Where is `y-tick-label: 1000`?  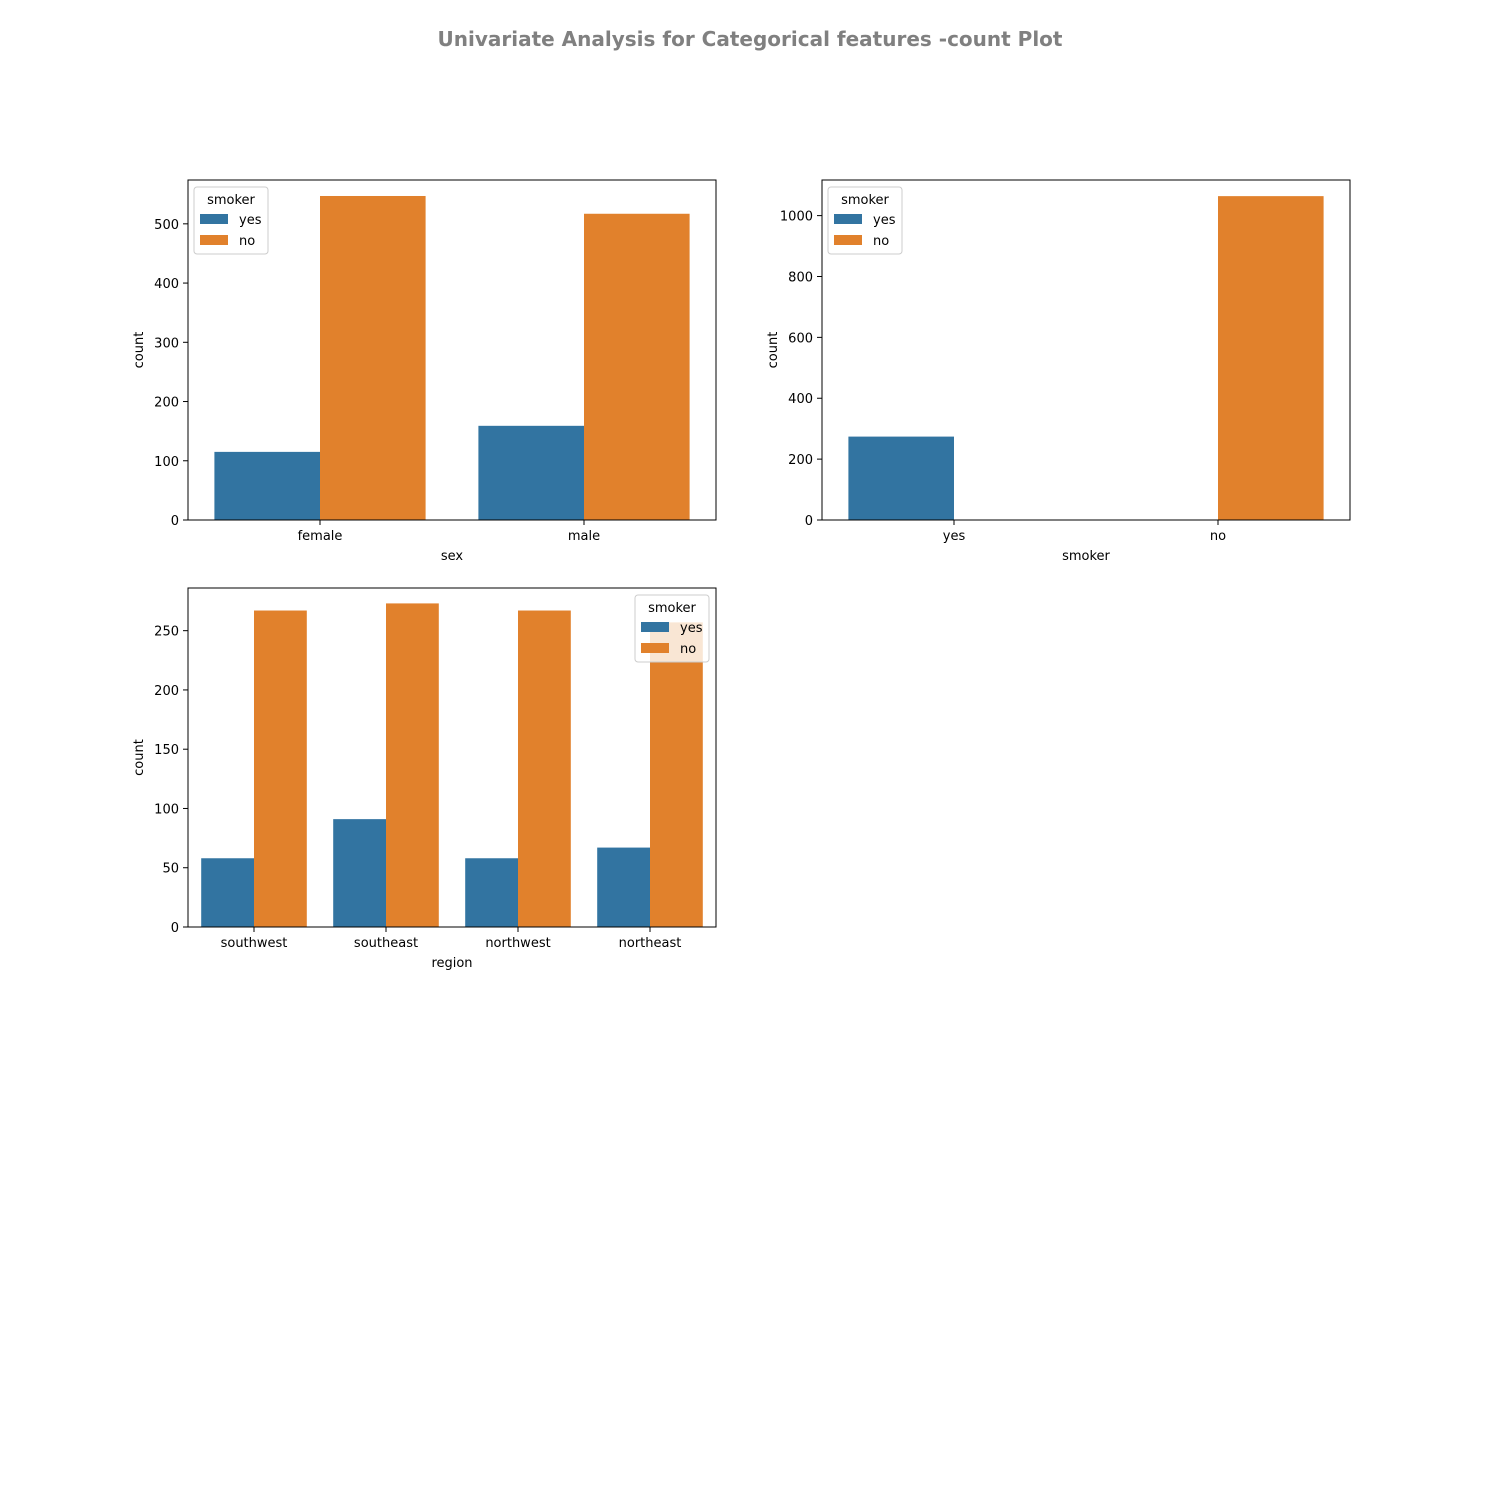 y-tick-label: 1000 is located at coordinates (796, 217).